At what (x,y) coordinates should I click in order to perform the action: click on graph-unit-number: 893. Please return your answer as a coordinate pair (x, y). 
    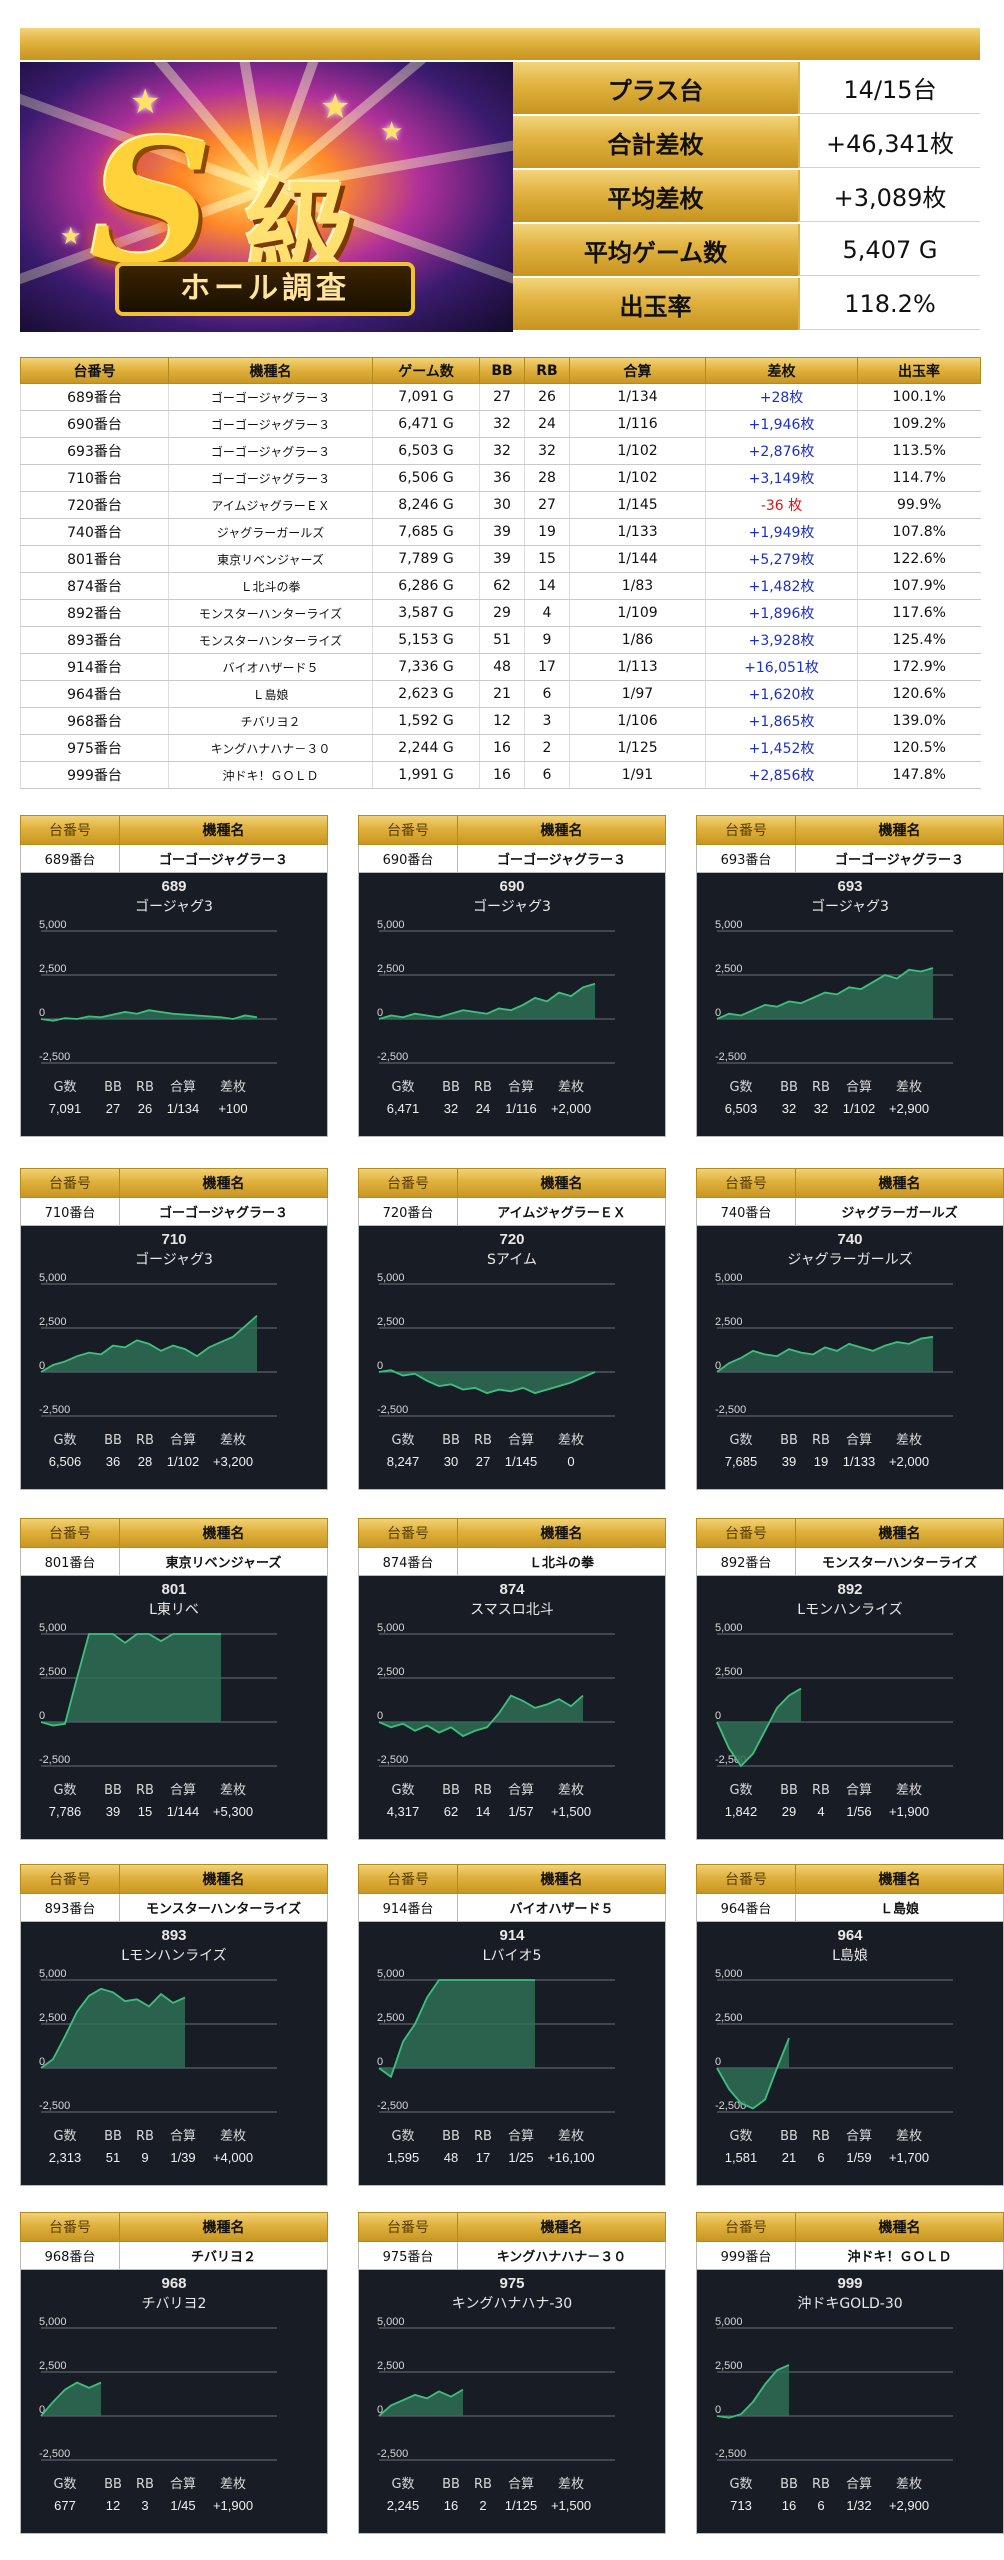
    Looking at the image, I should click on (173, 1935).